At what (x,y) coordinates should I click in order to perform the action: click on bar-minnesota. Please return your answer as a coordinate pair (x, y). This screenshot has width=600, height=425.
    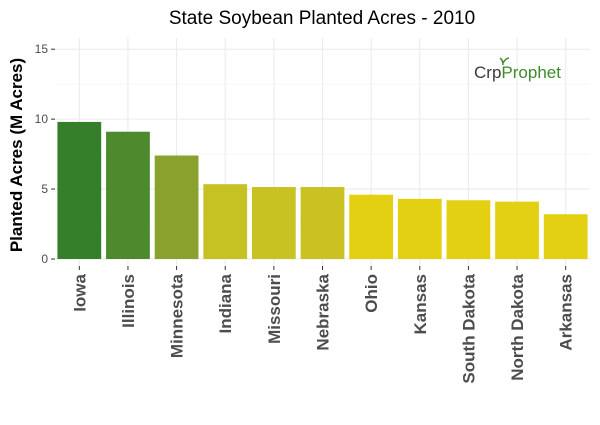
    Looking at the image, I should click on (176, 207).